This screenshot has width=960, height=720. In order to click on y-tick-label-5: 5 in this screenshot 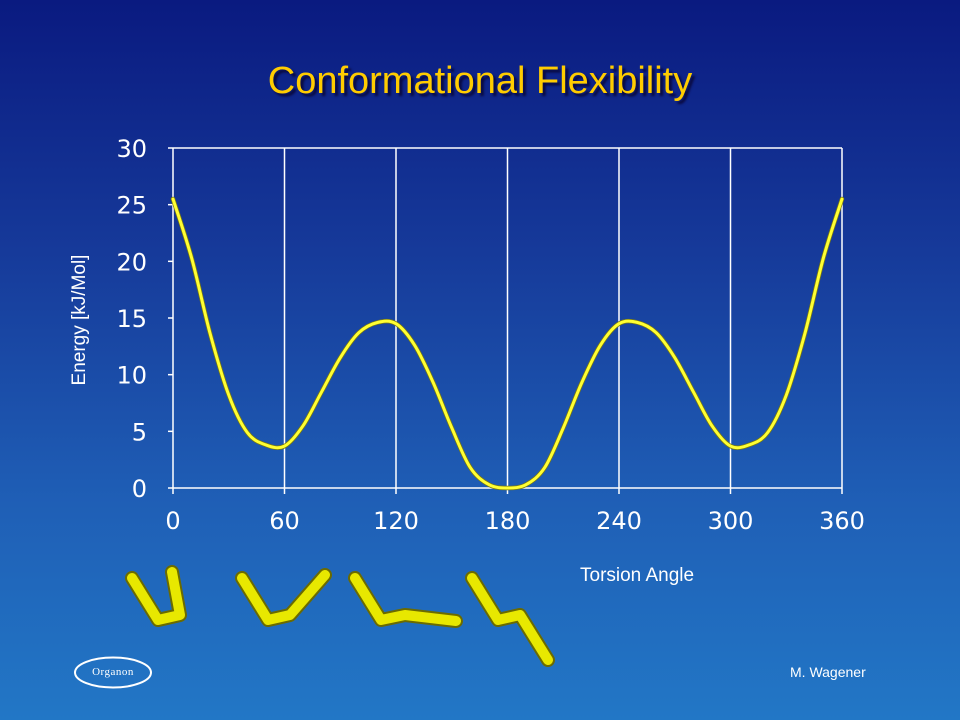, I will do `click(139, 432)`.